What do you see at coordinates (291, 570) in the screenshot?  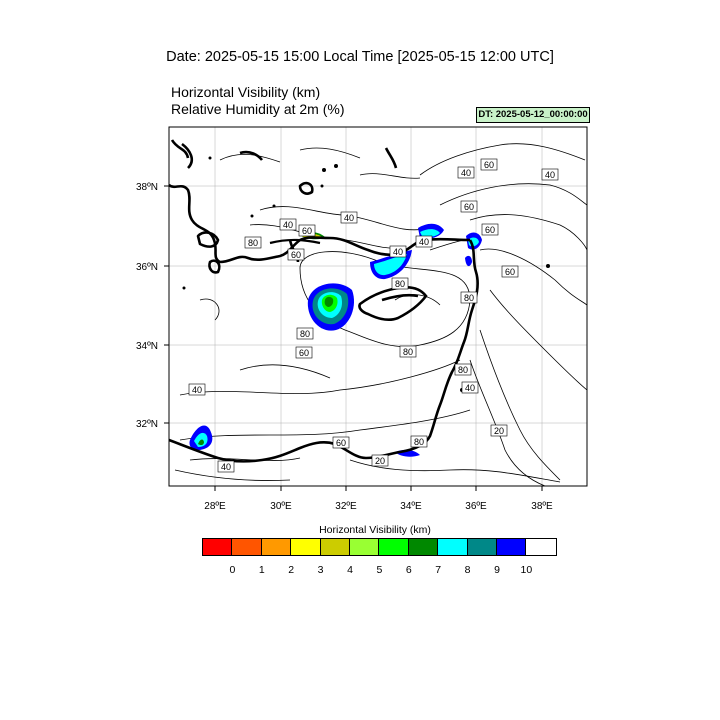 I see `colorbar-tick-label: 2` at bounding box center [291, 570].